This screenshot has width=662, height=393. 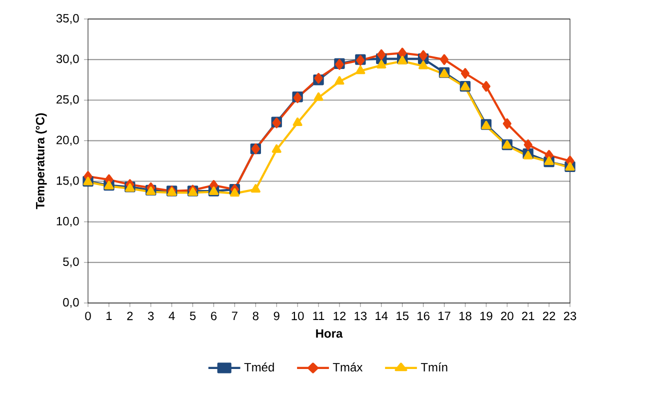 I want to click on x-tick-label: 15, so click(x=402, y=316).